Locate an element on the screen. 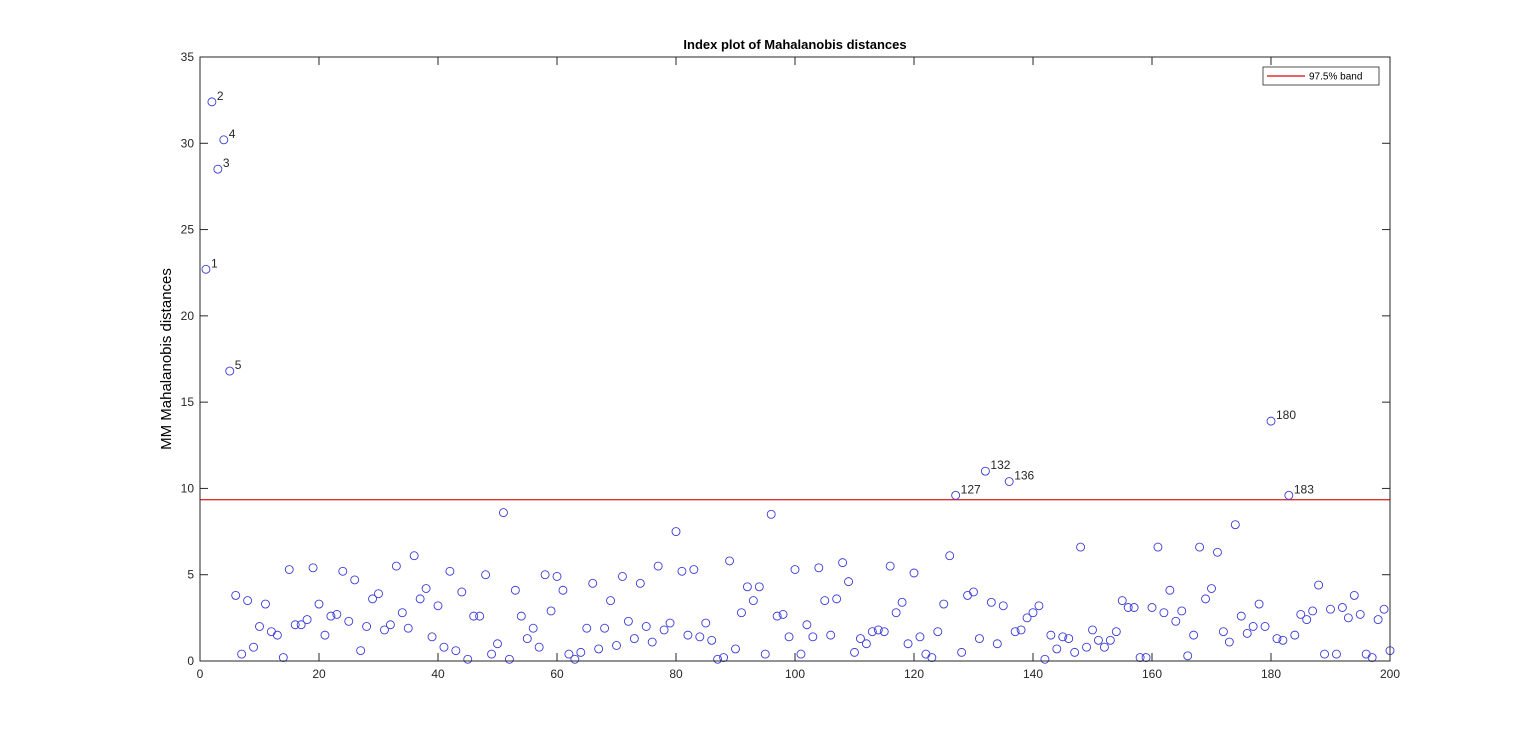  point-label: 2 is located at coordinates (220, 96).